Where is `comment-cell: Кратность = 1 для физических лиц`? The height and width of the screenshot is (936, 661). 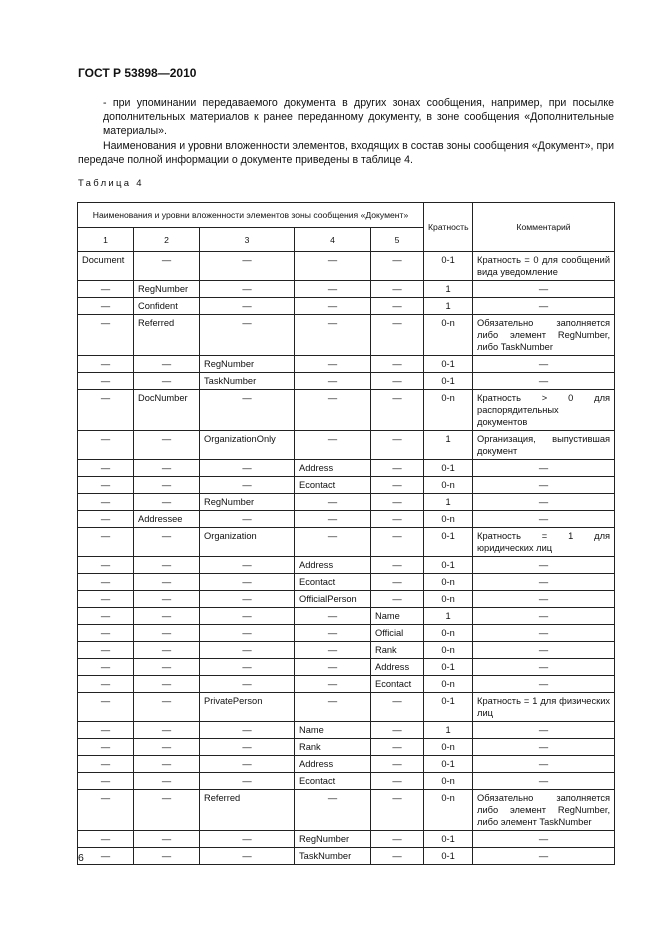 comment-cell: Кратность = 1 для физических лиц is located at coordinates (544, 707).